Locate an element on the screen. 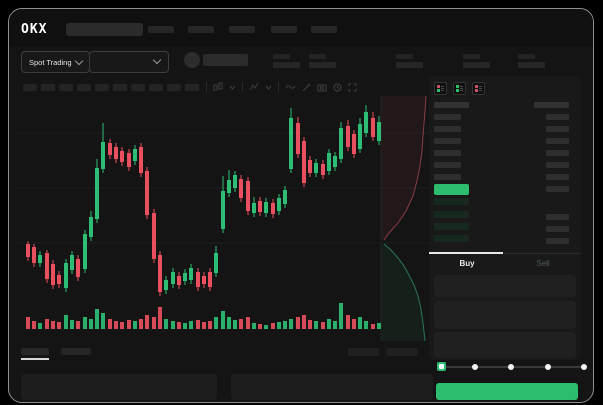 The width and height of the screenshot is (603, 405). trade-tabs: Buy Sell is located at coordinates (505, 264).